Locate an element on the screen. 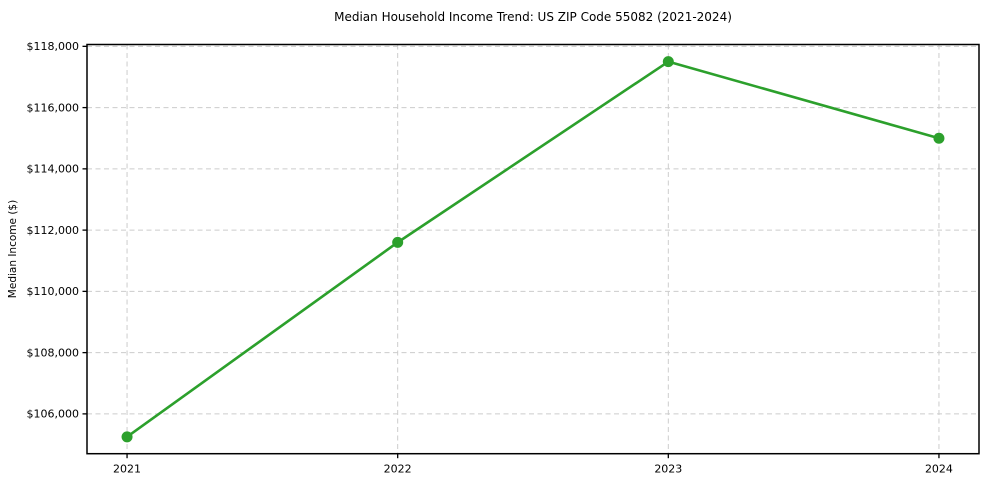  y-axis-label: Median Income ($) is located at coordinates (13, 249).